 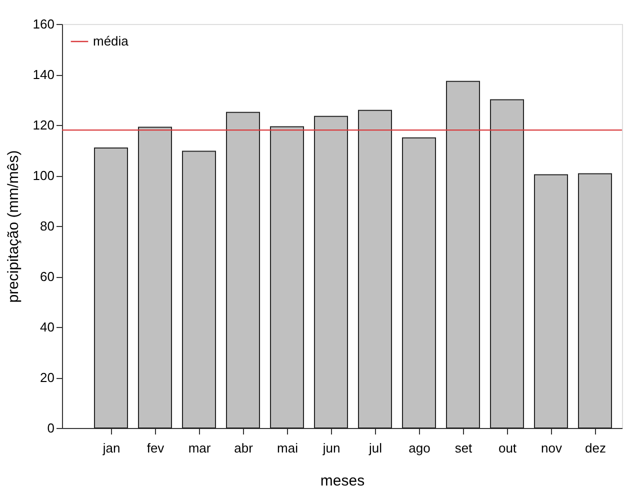 What do you see at coordinates (244, 448) in the screenshot?
I see `x-tick-label: abr` at bounding box center [244, 448].